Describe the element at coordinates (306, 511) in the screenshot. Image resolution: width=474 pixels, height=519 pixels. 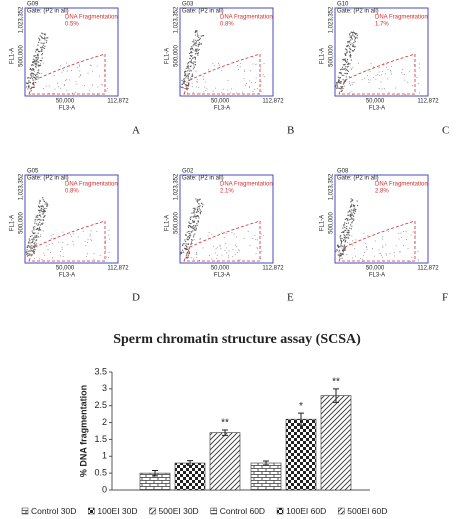
I see `legend-label: 100EI 60D` at that location.